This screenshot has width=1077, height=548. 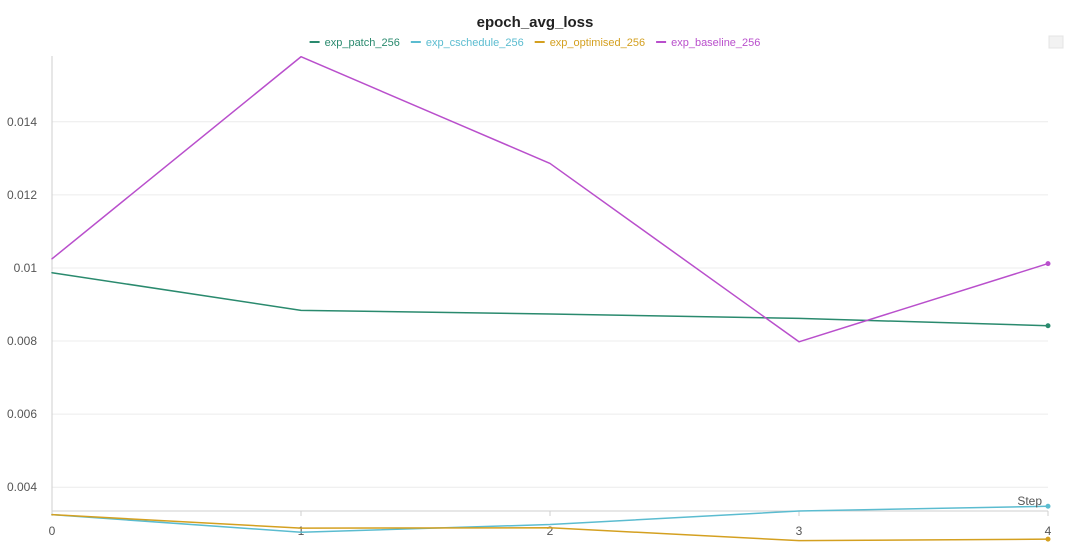 What do you see at coordinates (22, 487) in the screenshot?
I see `y-tick-label: 0.004` at bounding box center [22, 487].